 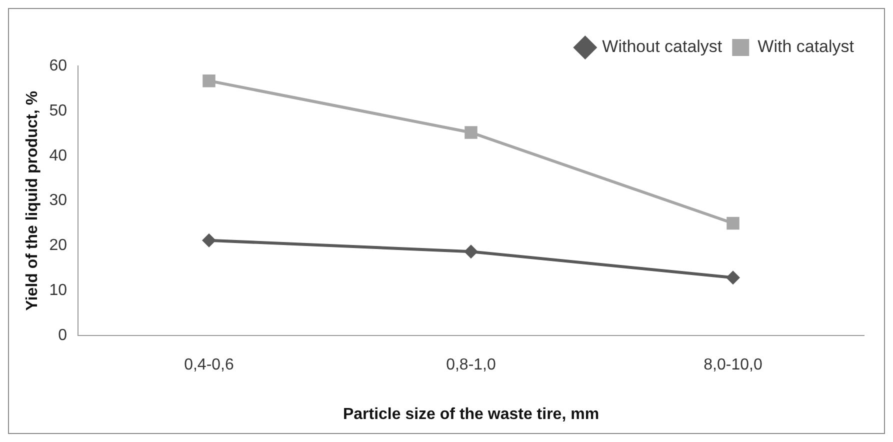 What do you see at coordinates (471, 365) in the screenshot?
I see `x-tick-label: 0,8-1,0` at bounding box center [471, 365].